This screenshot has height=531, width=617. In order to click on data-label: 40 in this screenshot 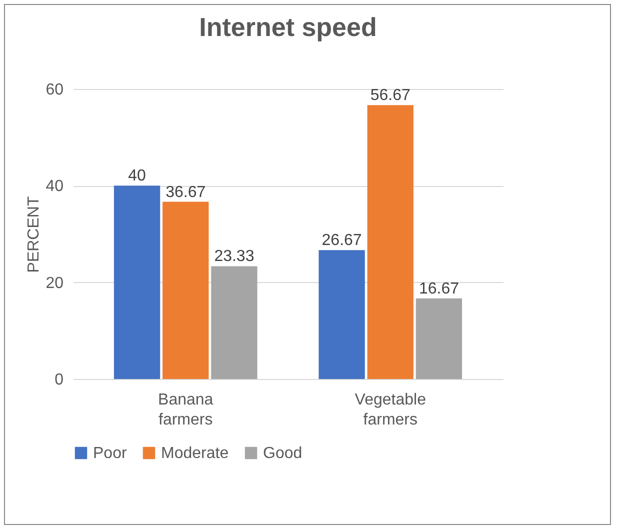, I will do `click(137, 176)`.